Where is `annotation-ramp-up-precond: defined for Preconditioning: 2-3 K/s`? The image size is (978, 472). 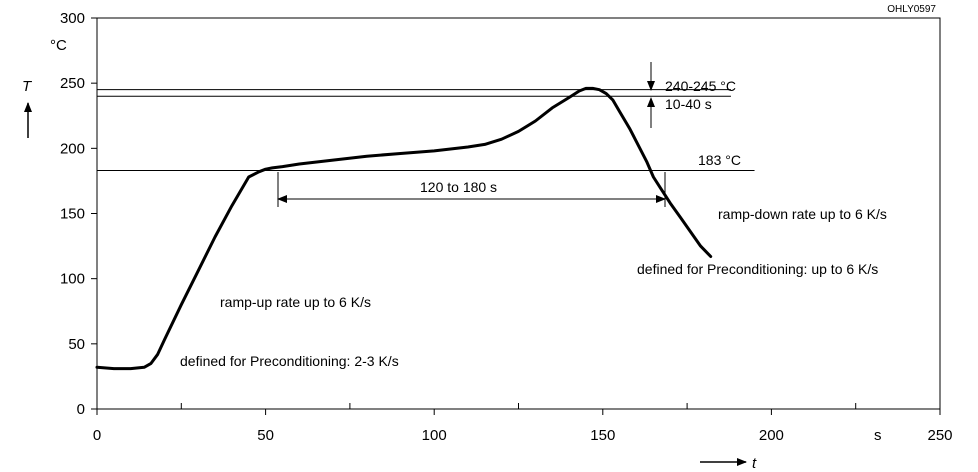 annotation-ramp-up-precond: defined for Preconditioning: 2-3 K/s is located at coordinates (289, 361).